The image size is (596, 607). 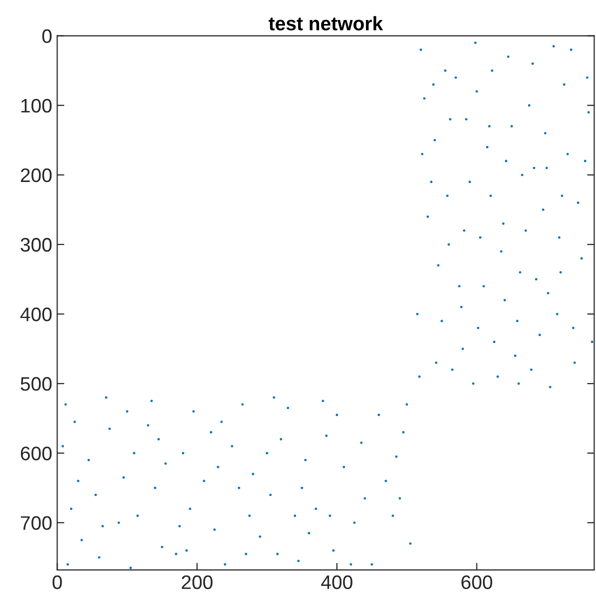 I want to click on y-tick-label: 400, so click(x=36, y=314).